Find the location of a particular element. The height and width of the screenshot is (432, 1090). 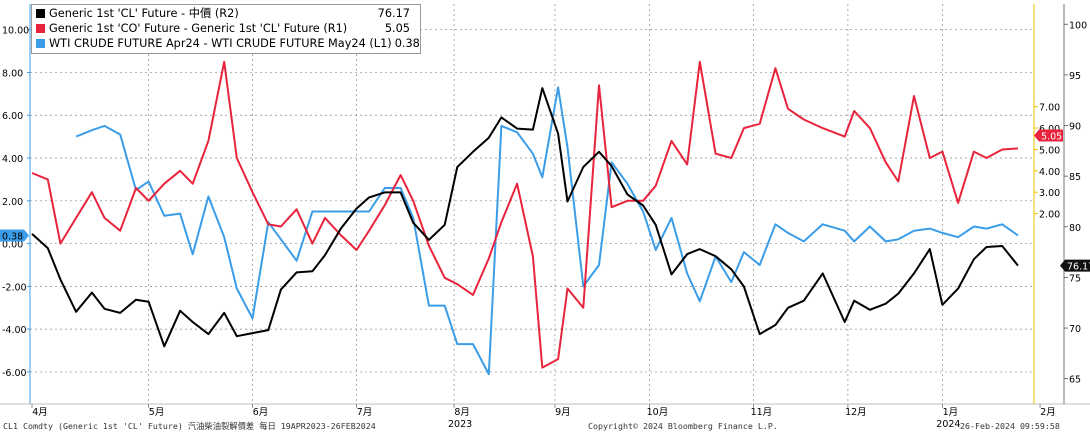

r2-tick-label: 65 is located at coordinates (1075, 380).